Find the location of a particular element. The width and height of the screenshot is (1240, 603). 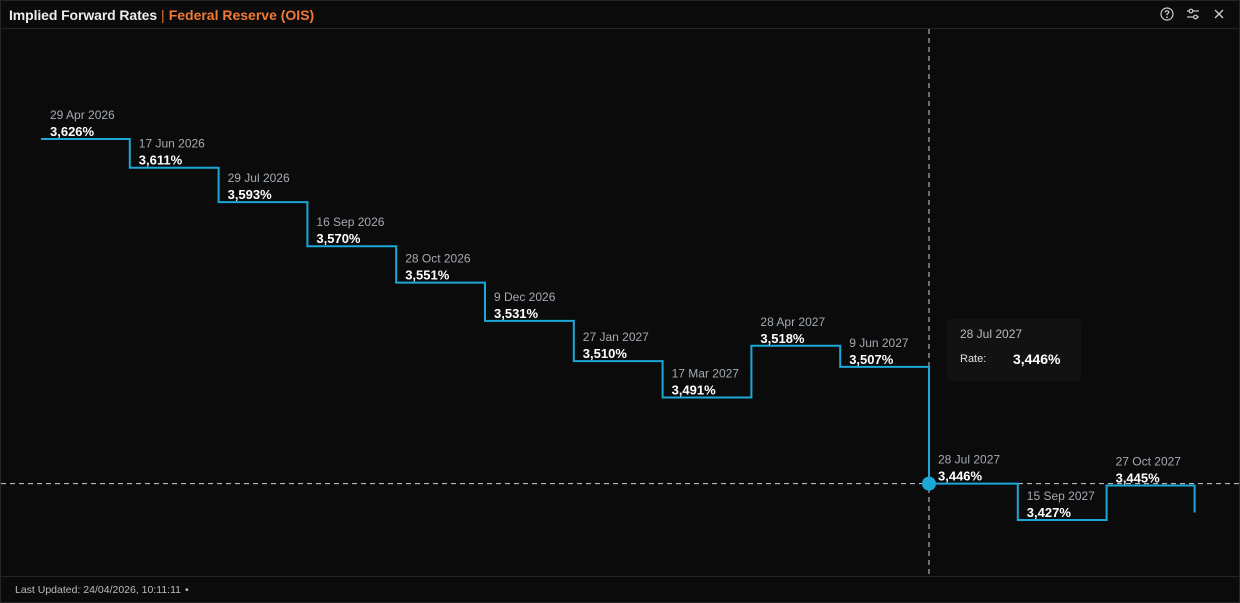

last-updated: Last Updated: 24/04/2026, 10:11:11 is located at coordinates (98, 589).